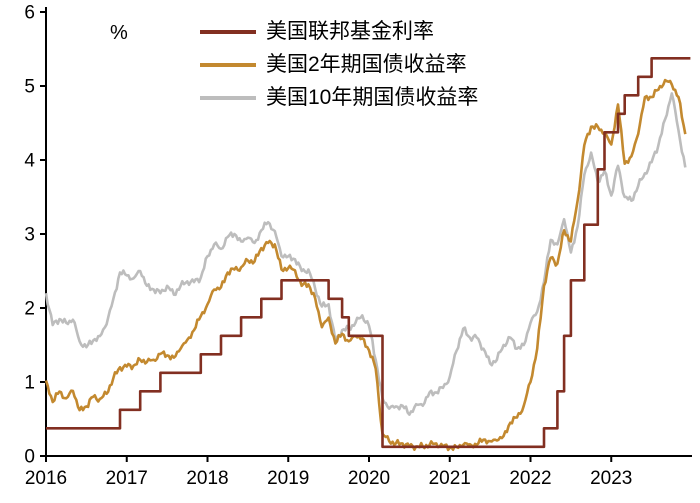 This screenshot has width=700, height=503. I want to click on legend-item-us-2y-treasury-yield: 美国2年期国债收益率, so click(339, 65).